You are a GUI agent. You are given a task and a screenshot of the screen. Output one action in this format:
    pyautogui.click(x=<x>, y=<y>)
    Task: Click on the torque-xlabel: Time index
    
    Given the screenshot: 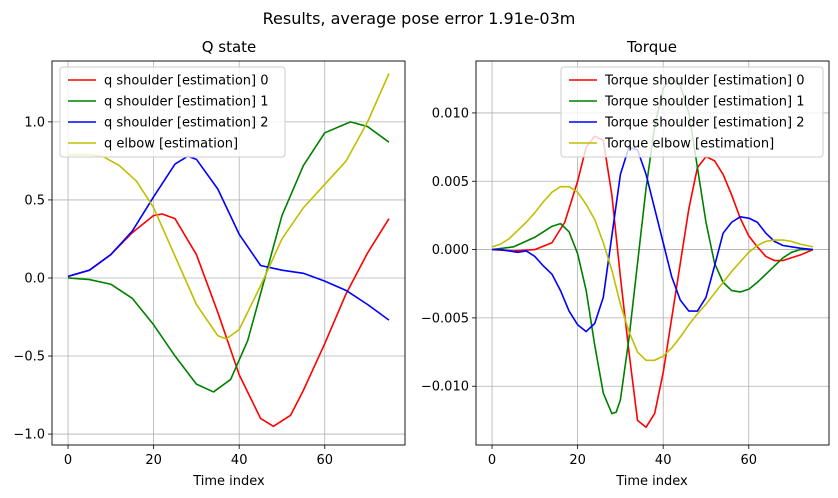 What is the action you would take?
    pyautogui.click(x=651, y=481)
    